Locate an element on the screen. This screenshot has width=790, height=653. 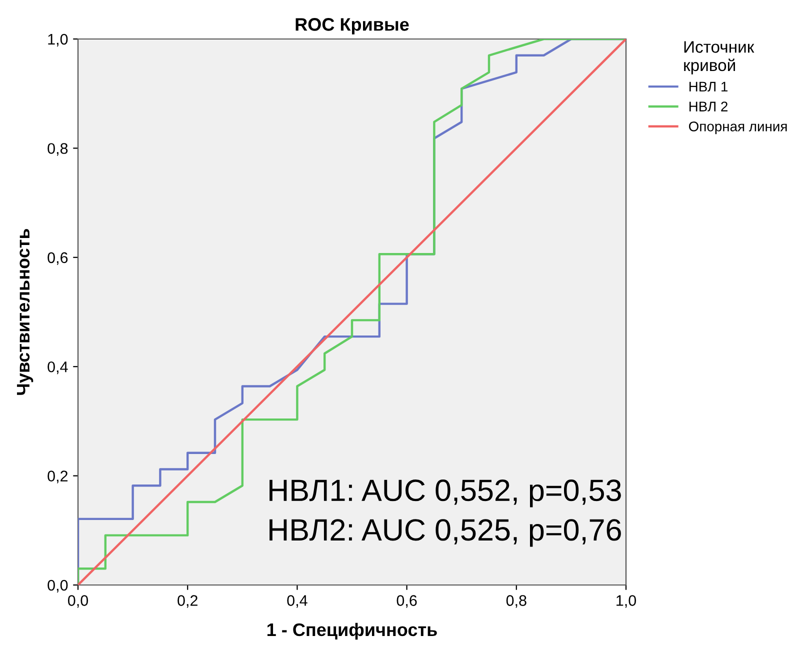
legend-title: Источник кривой is located at coordinates (719, 57).